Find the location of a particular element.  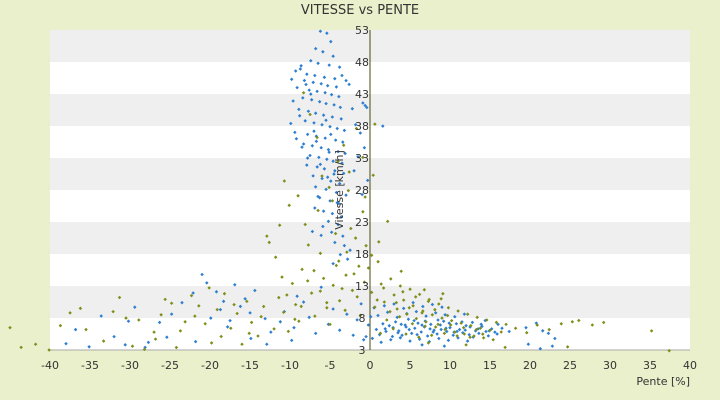

x-tick-label: -30 is located at coordinates (130, 365).